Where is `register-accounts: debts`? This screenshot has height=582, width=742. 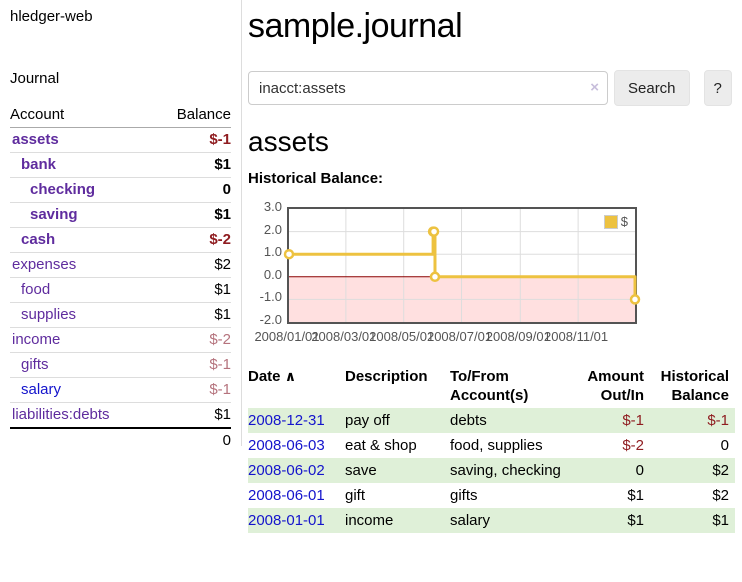
register-accounts: debts is located at coordinates (468, 420).